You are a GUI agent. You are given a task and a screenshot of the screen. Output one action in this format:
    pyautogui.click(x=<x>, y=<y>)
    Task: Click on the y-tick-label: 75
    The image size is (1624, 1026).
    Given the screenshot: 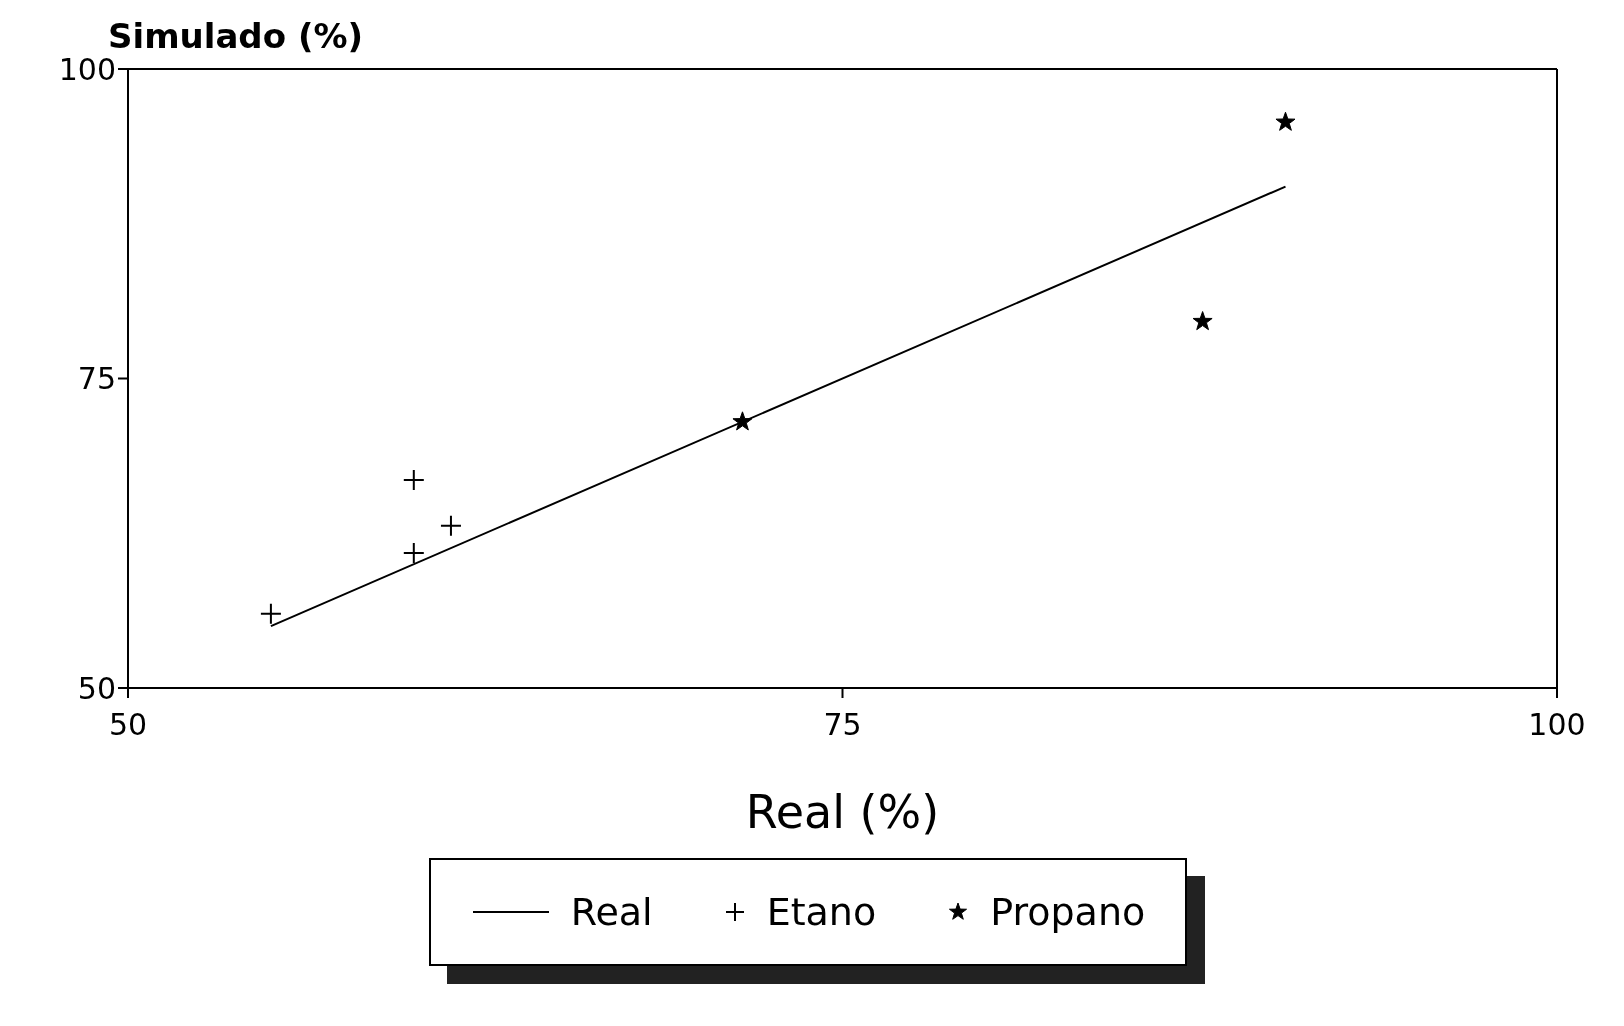 What is the action you would take?
    pyautogui.click(x=96, y=379)
    